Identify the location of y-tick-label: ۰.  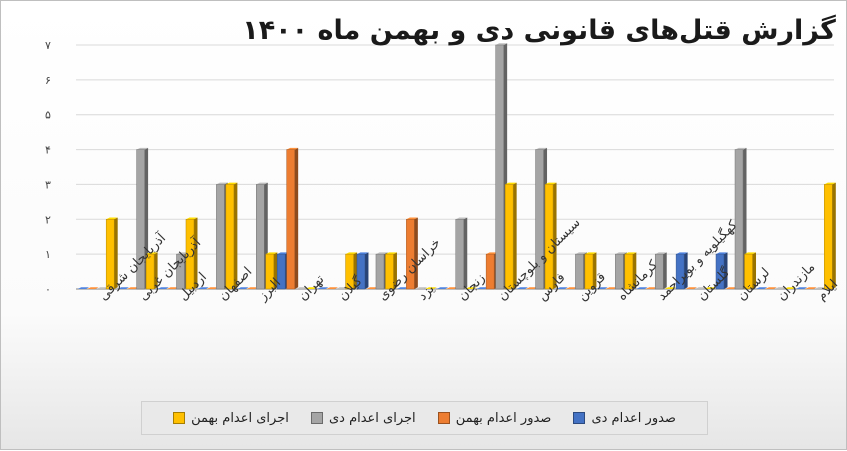
(48, 289).